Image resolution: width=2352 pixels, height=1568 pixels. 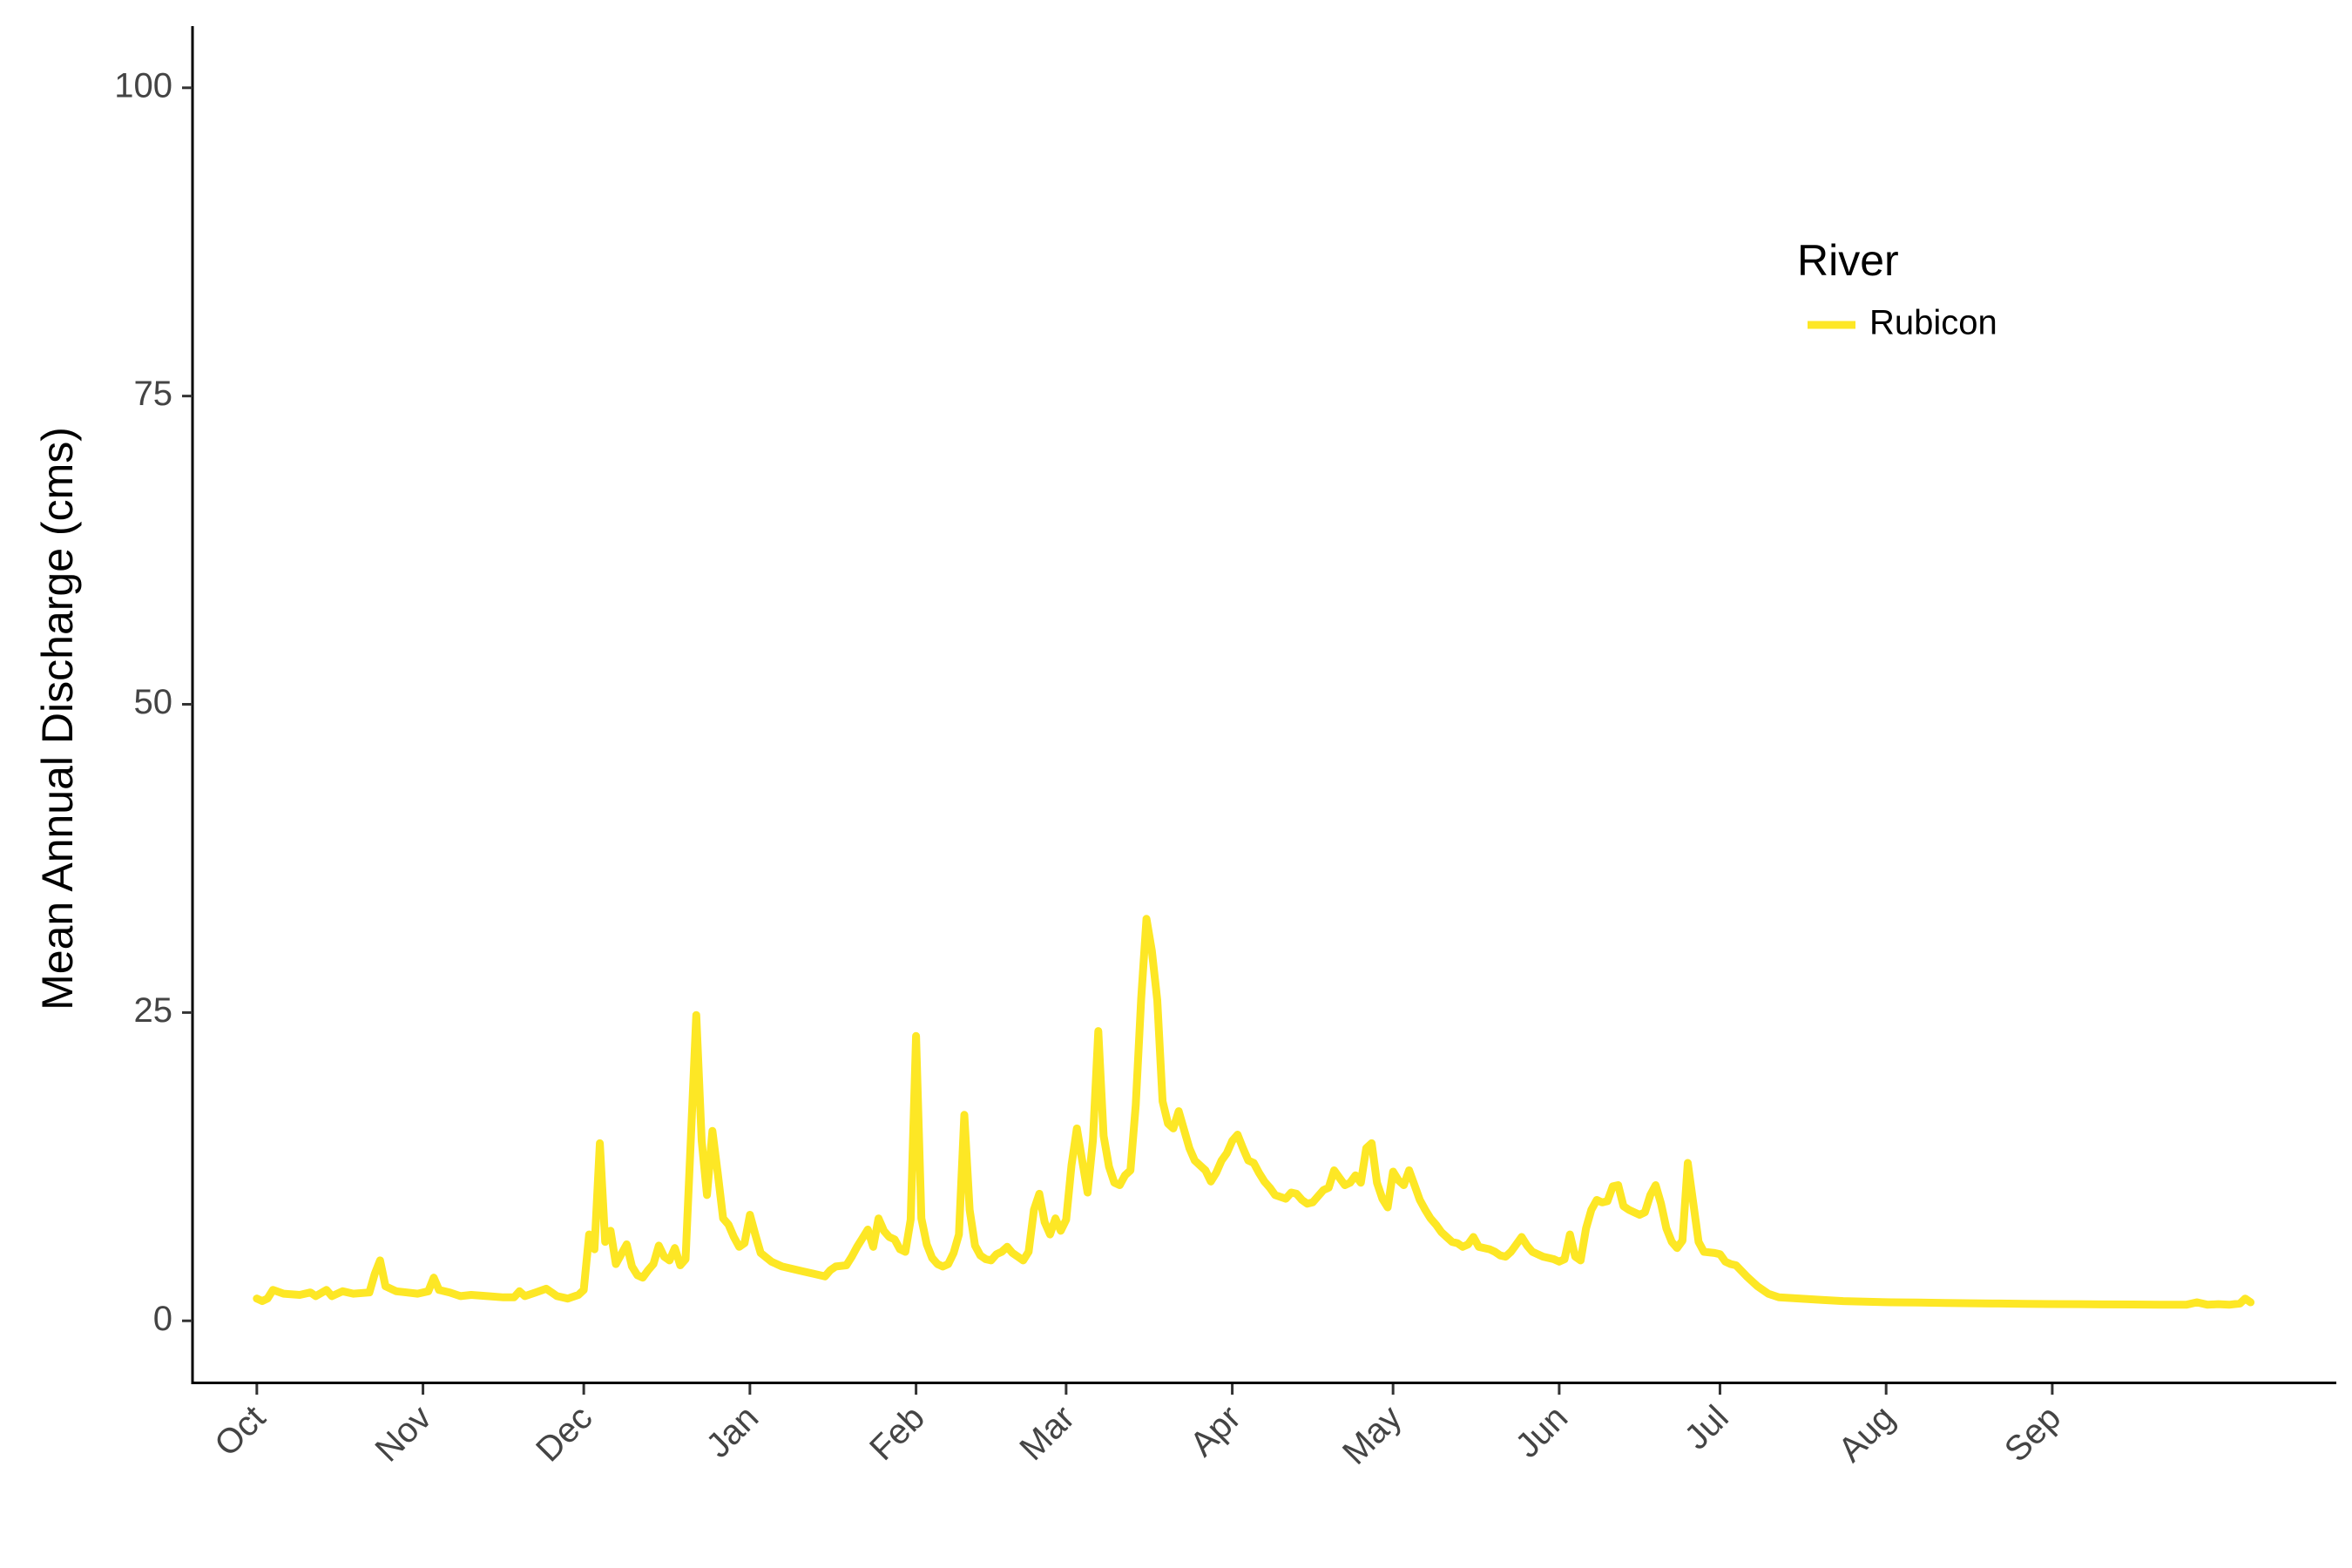 What do you see at coordinates (240, 1430) in the screenshot?
I see `x-tick-label: Oct` at bounding box center [240, 1430].